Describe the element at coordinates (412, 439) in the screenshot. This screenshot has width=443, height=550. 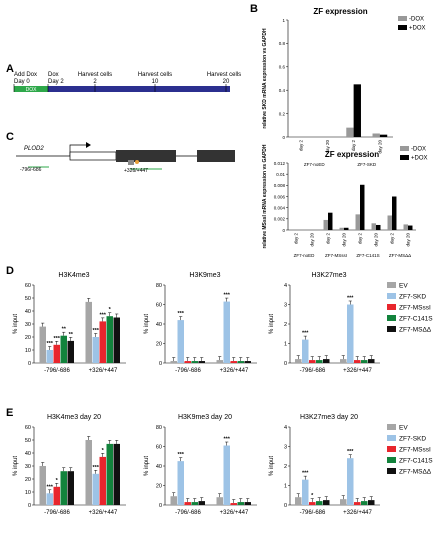
I see `legend-label: ZF7-SKD` at that location.